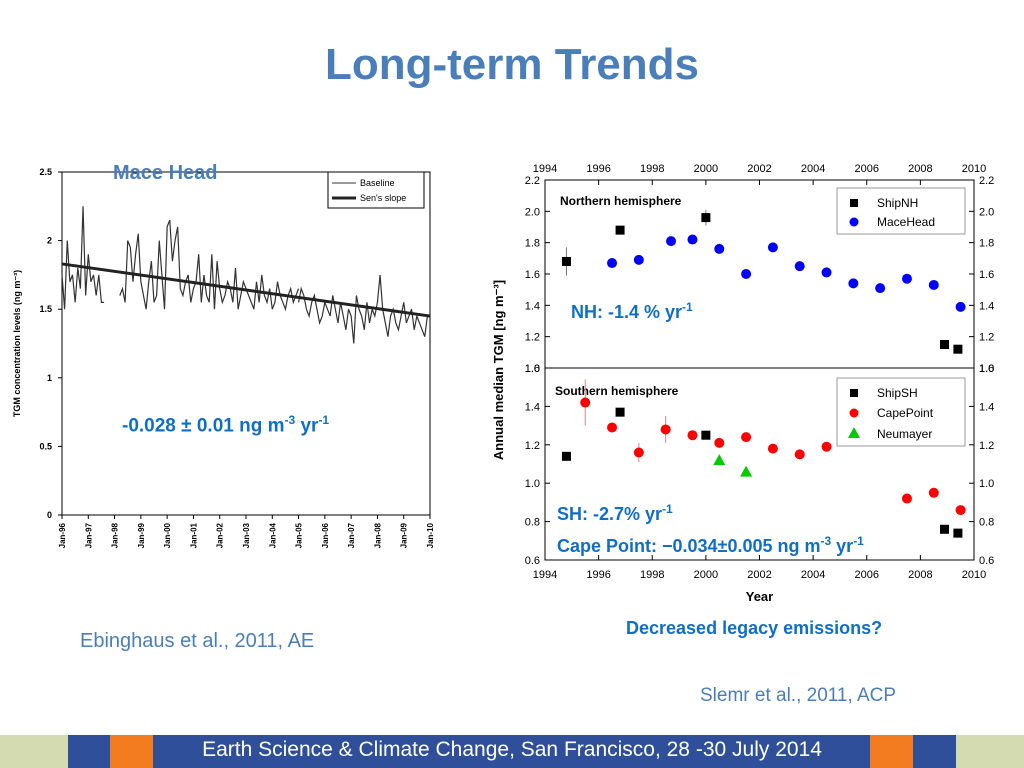 This screenshot has height=768, width=1024. I want to click on left-x-tick-label: Jan-08, so click(377, 535).